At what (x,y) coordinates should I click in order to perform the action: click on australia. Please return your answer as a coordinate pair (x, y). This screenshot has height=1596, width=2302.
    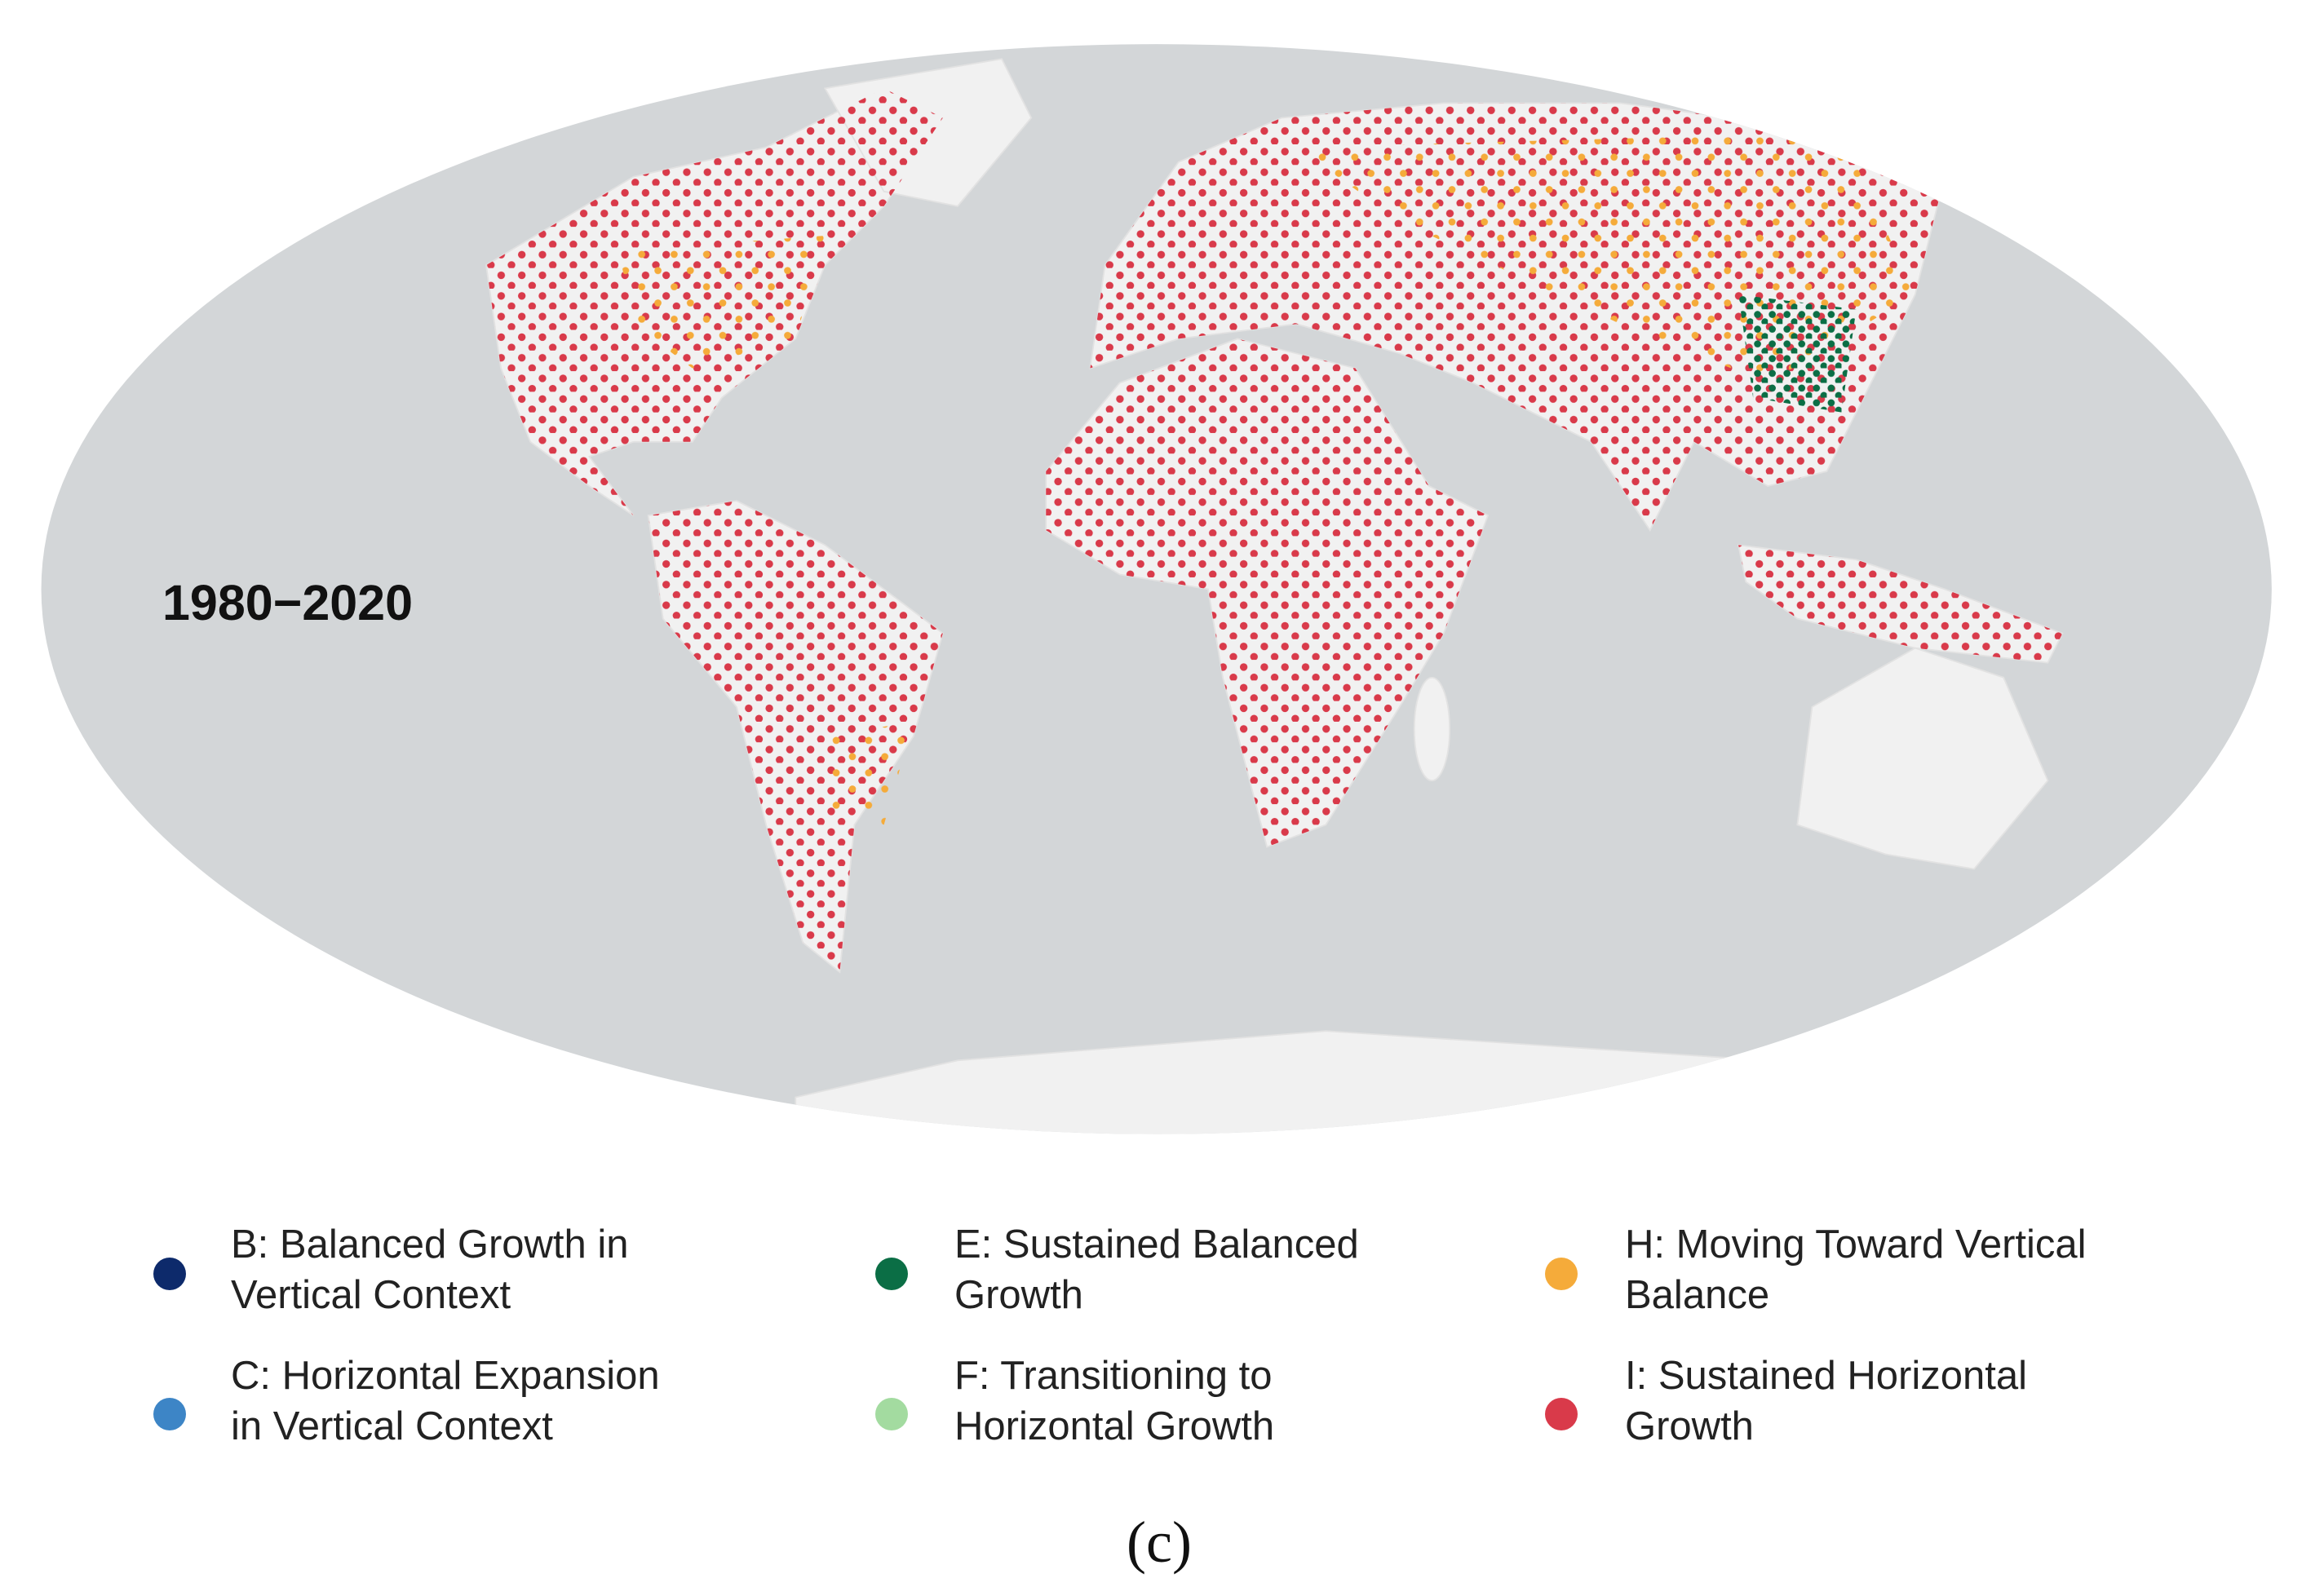
    Looking at the image, I should click on (1923, 758).